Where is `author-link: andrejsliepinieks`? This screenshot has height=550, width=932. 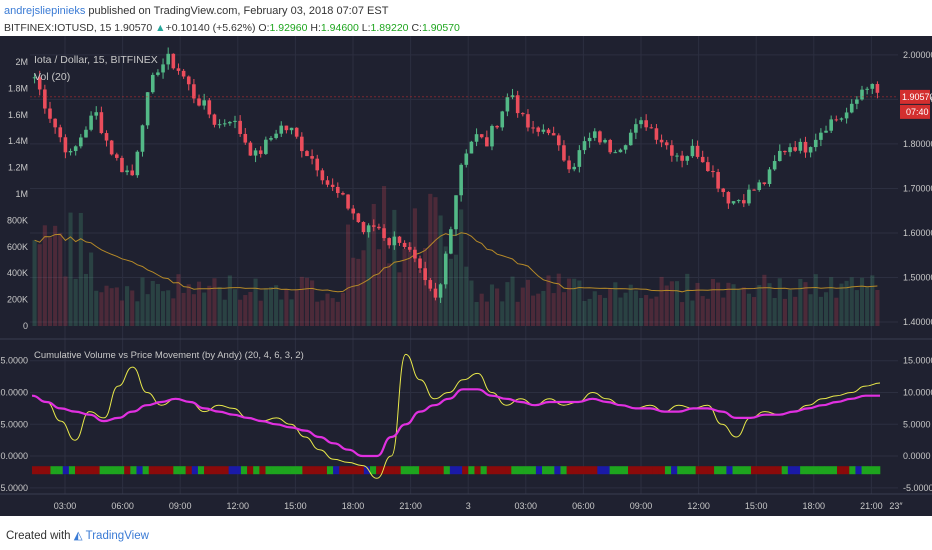 author-link: andrejsliepinieks is located at coordinates (45, 11).